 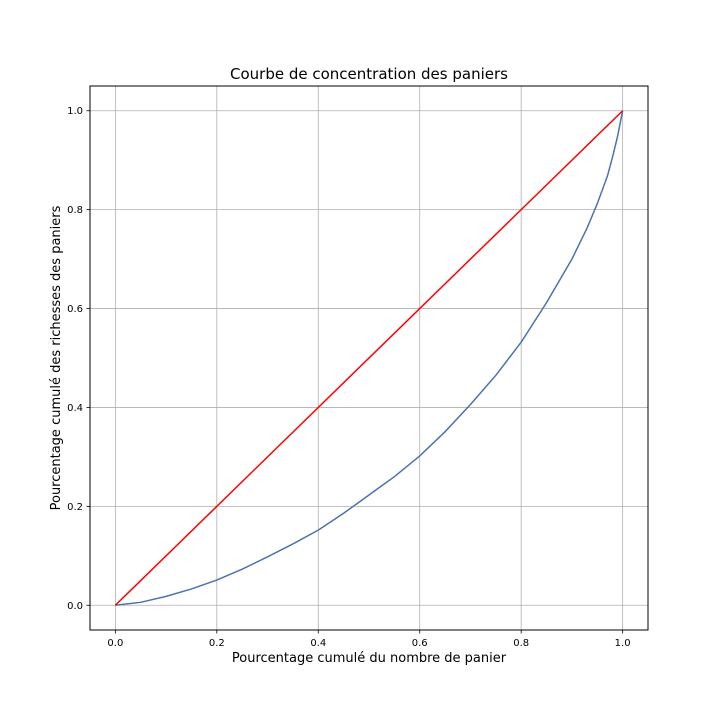 What do you see at coordinates (75, 309) in the screenshot?
I see `y-tick-label: 0.6` at bounding box center [75, 309].